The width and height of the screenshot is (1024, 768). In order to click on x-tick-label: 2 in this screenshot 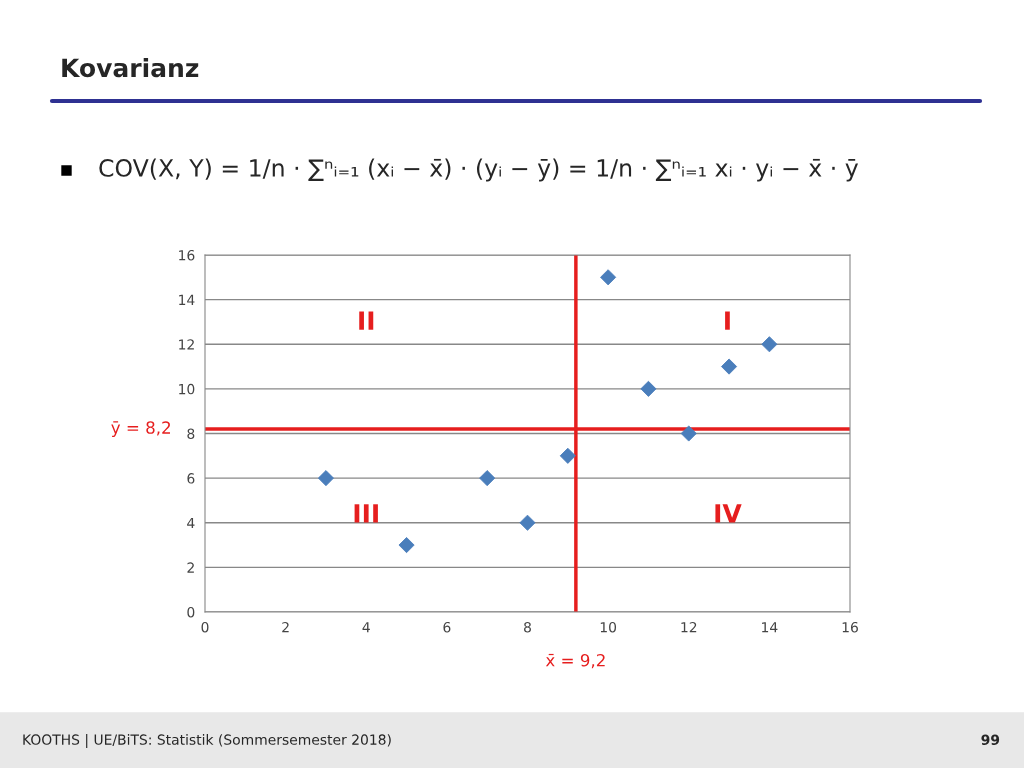, I will do `click(285, 627)`.